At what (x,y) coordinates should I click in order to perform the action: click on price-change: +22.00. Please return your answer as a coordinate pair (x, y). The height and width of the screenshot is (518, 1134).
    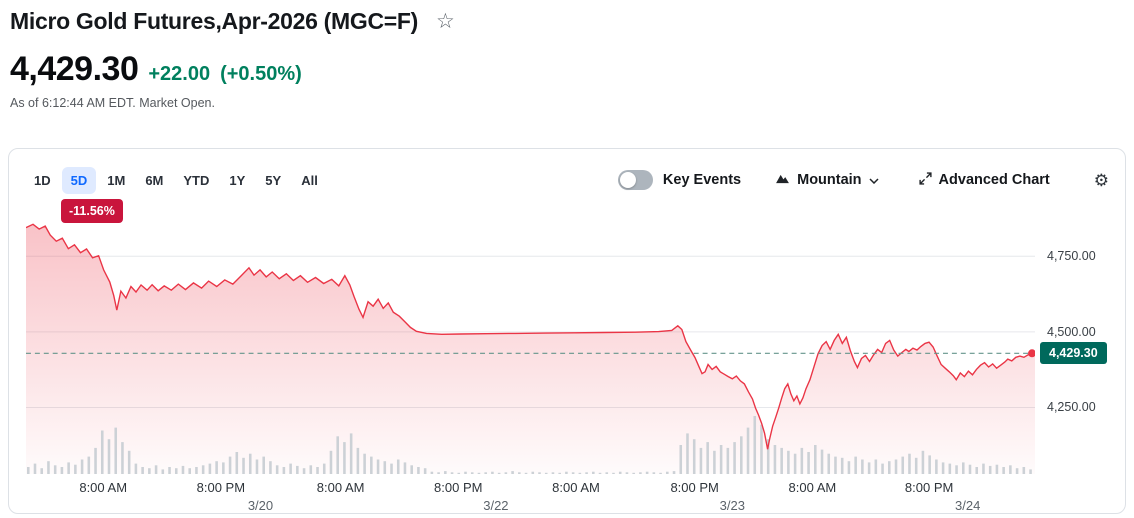
    Looking at the image, I should click on (179, 74).